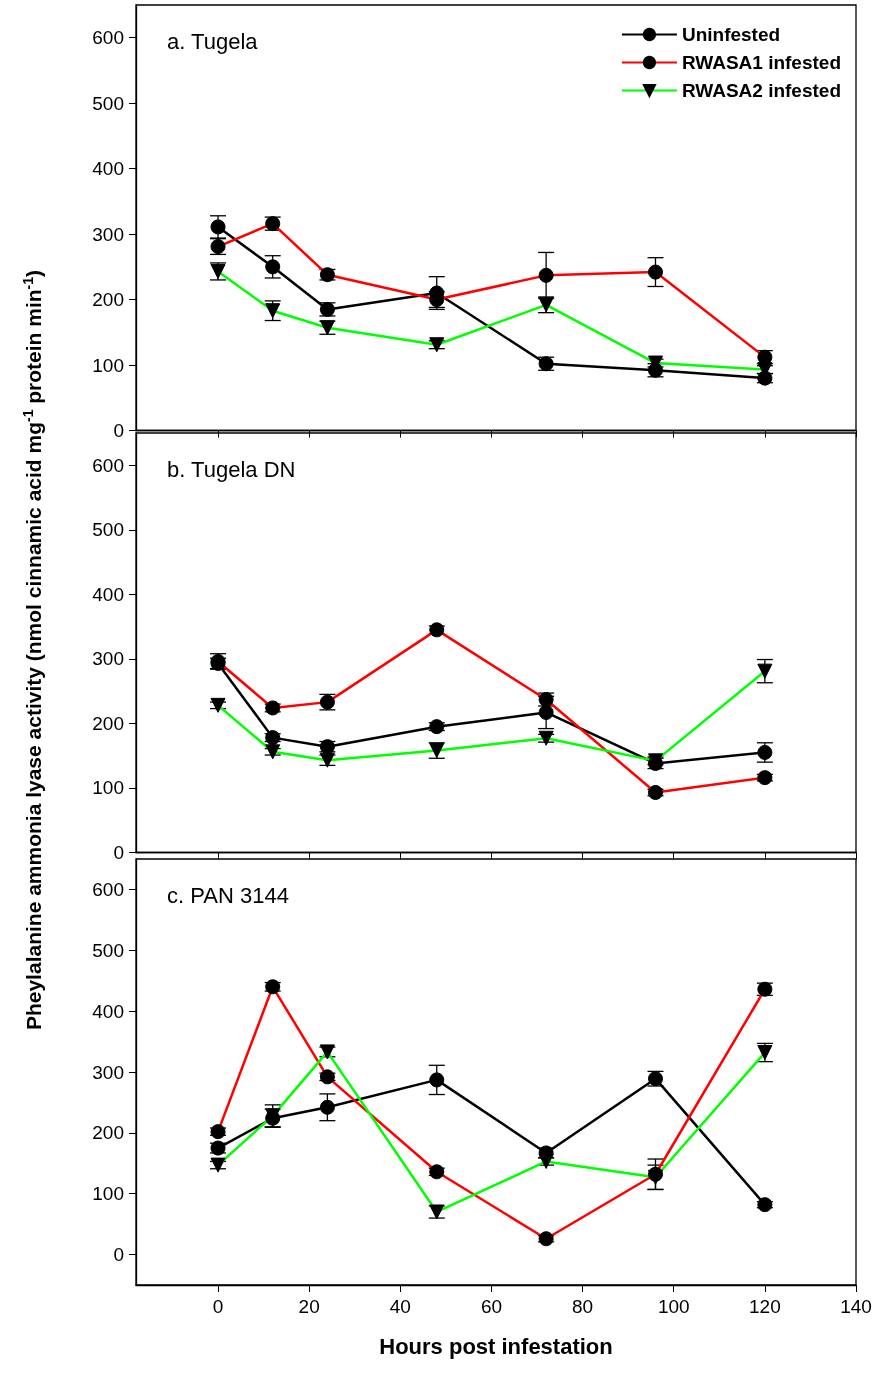  I want to click on text: a. Tugela, so click(213, 41).